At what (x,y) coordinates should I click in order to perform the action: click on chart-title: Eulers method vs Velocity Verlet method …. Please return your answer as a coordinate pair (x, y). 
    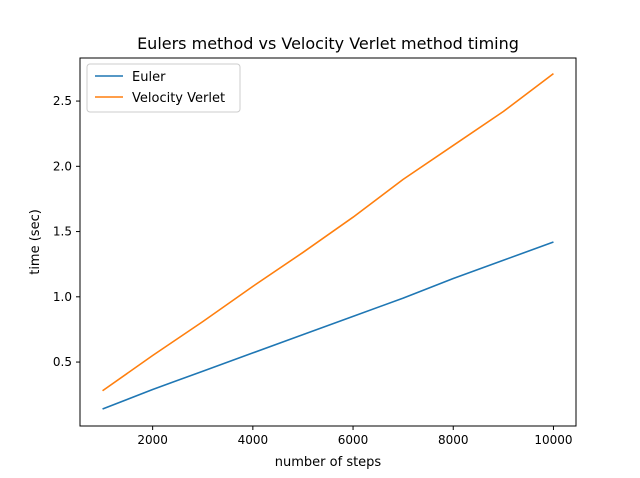
    Looking at the image, I should click on (328, 43).